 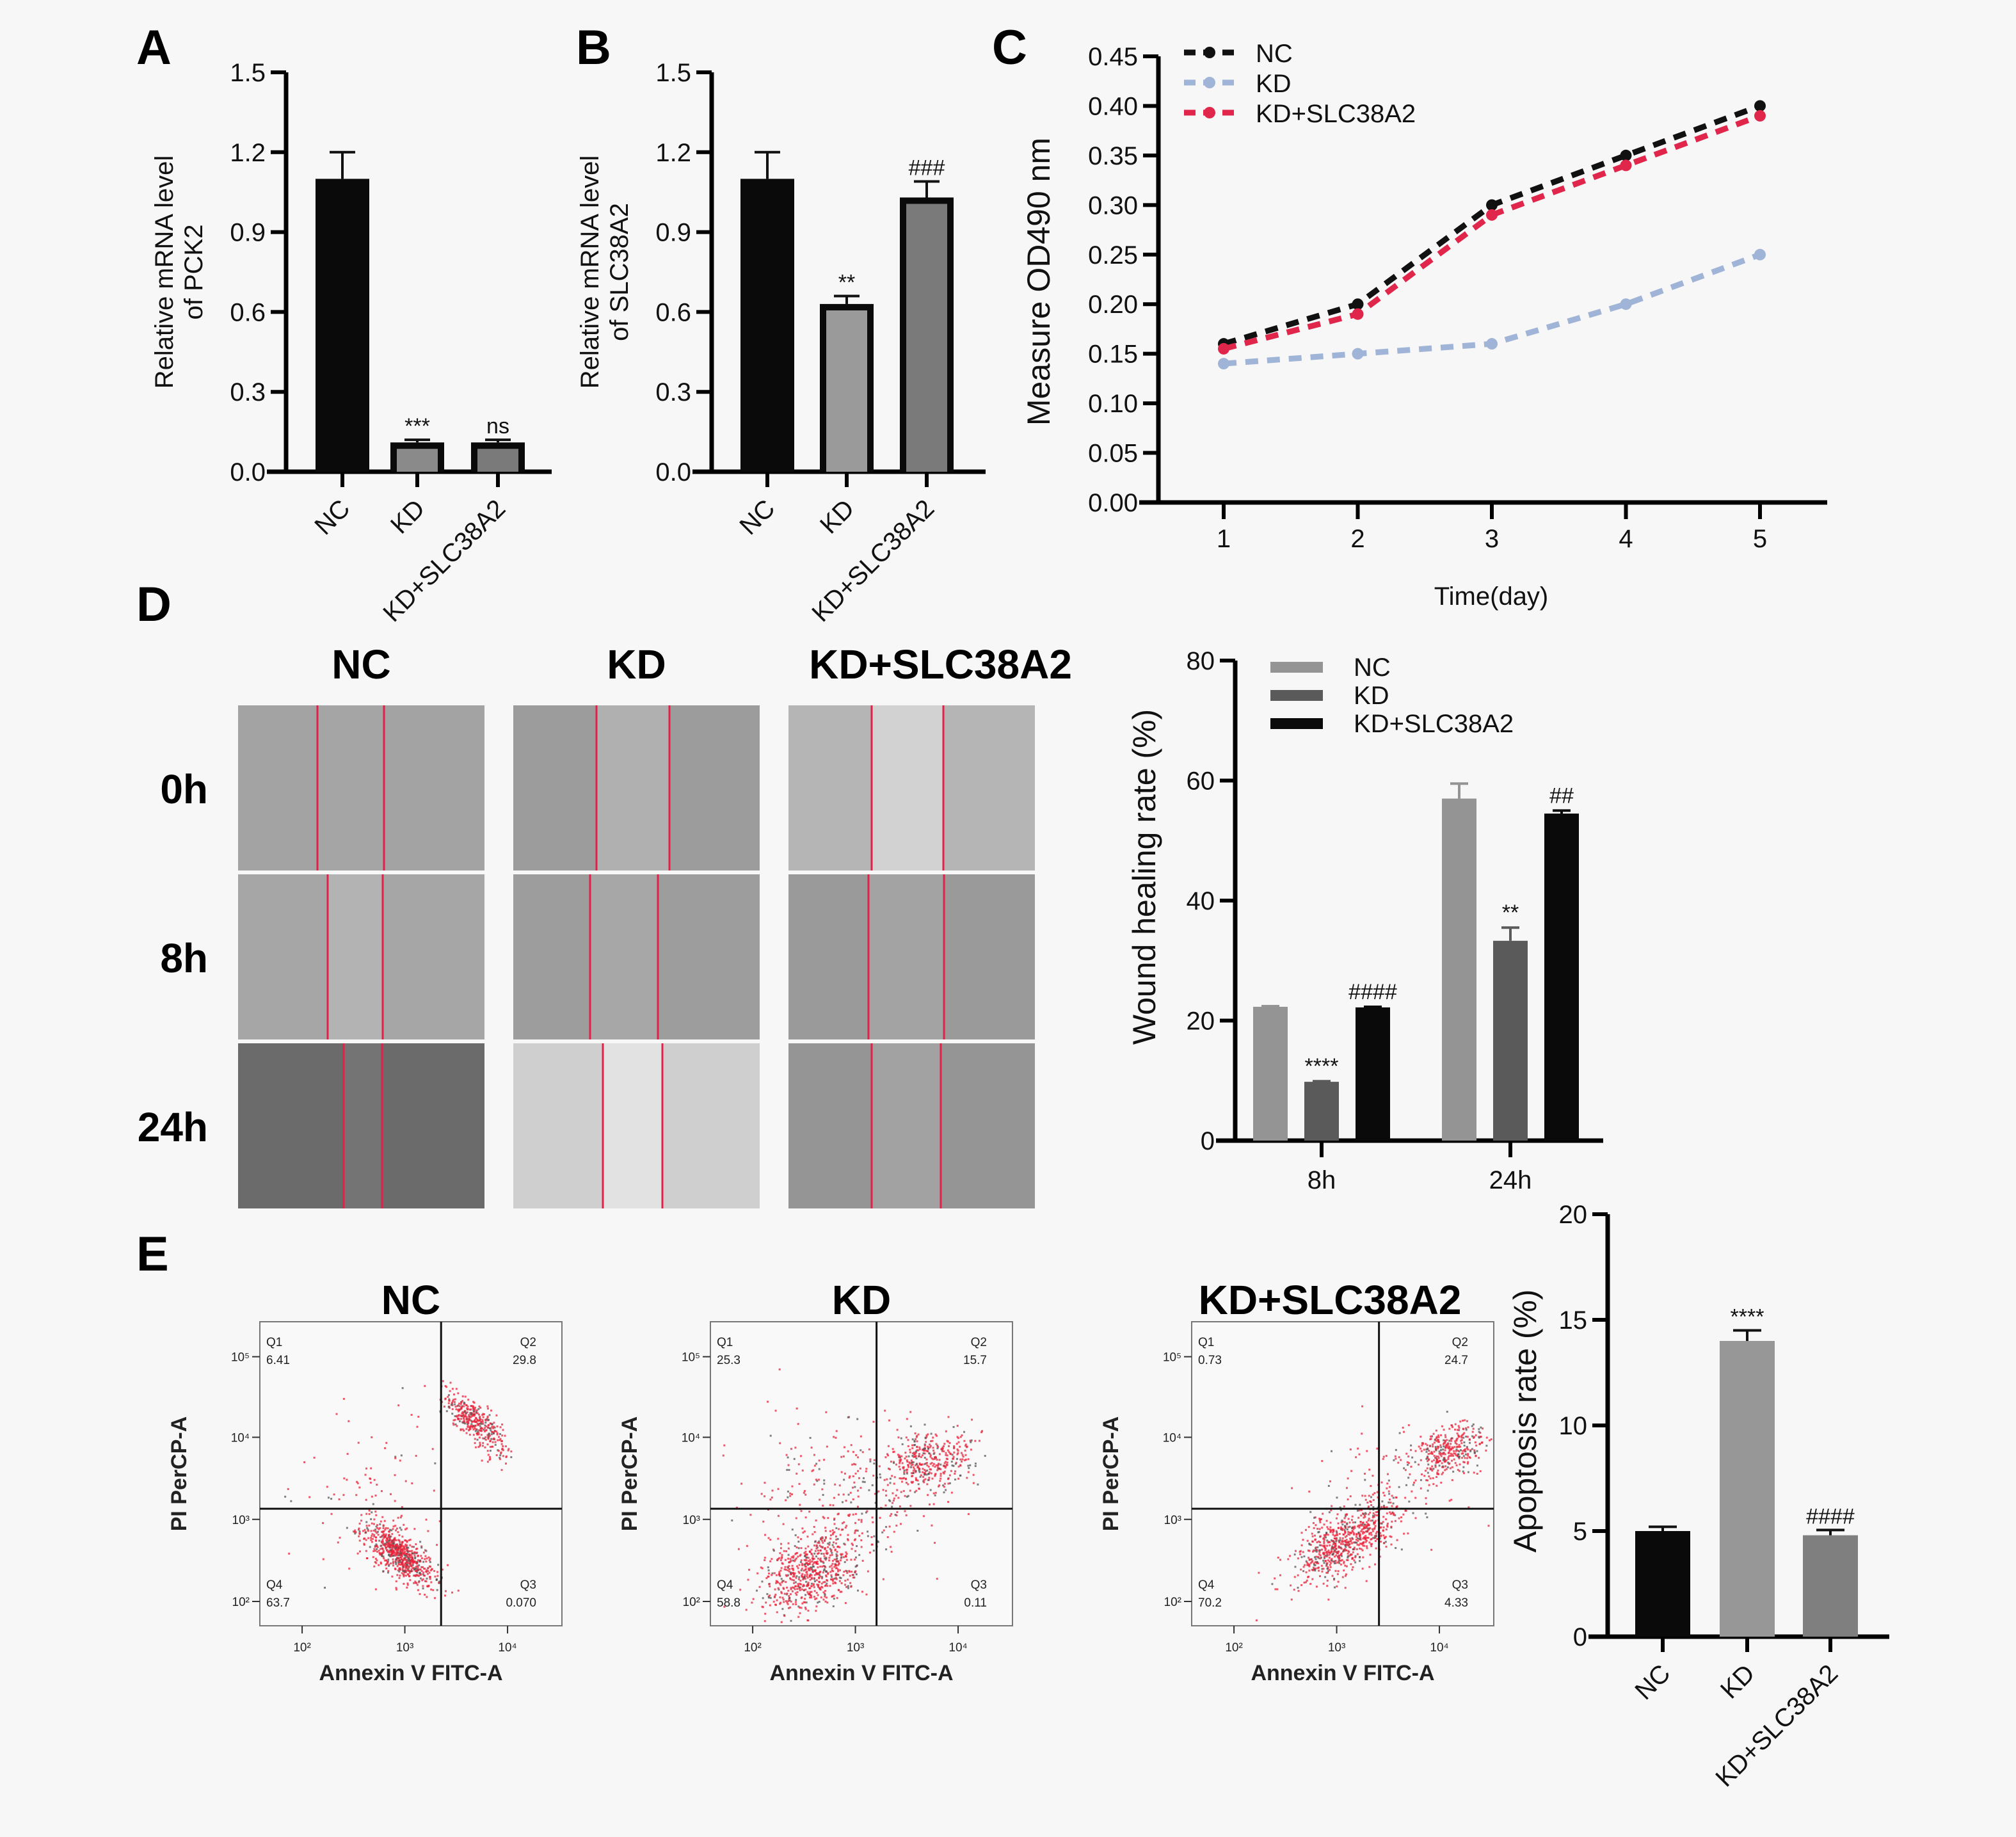 I want to click on x-tick-label: 5, so click(x=1760, y=539).